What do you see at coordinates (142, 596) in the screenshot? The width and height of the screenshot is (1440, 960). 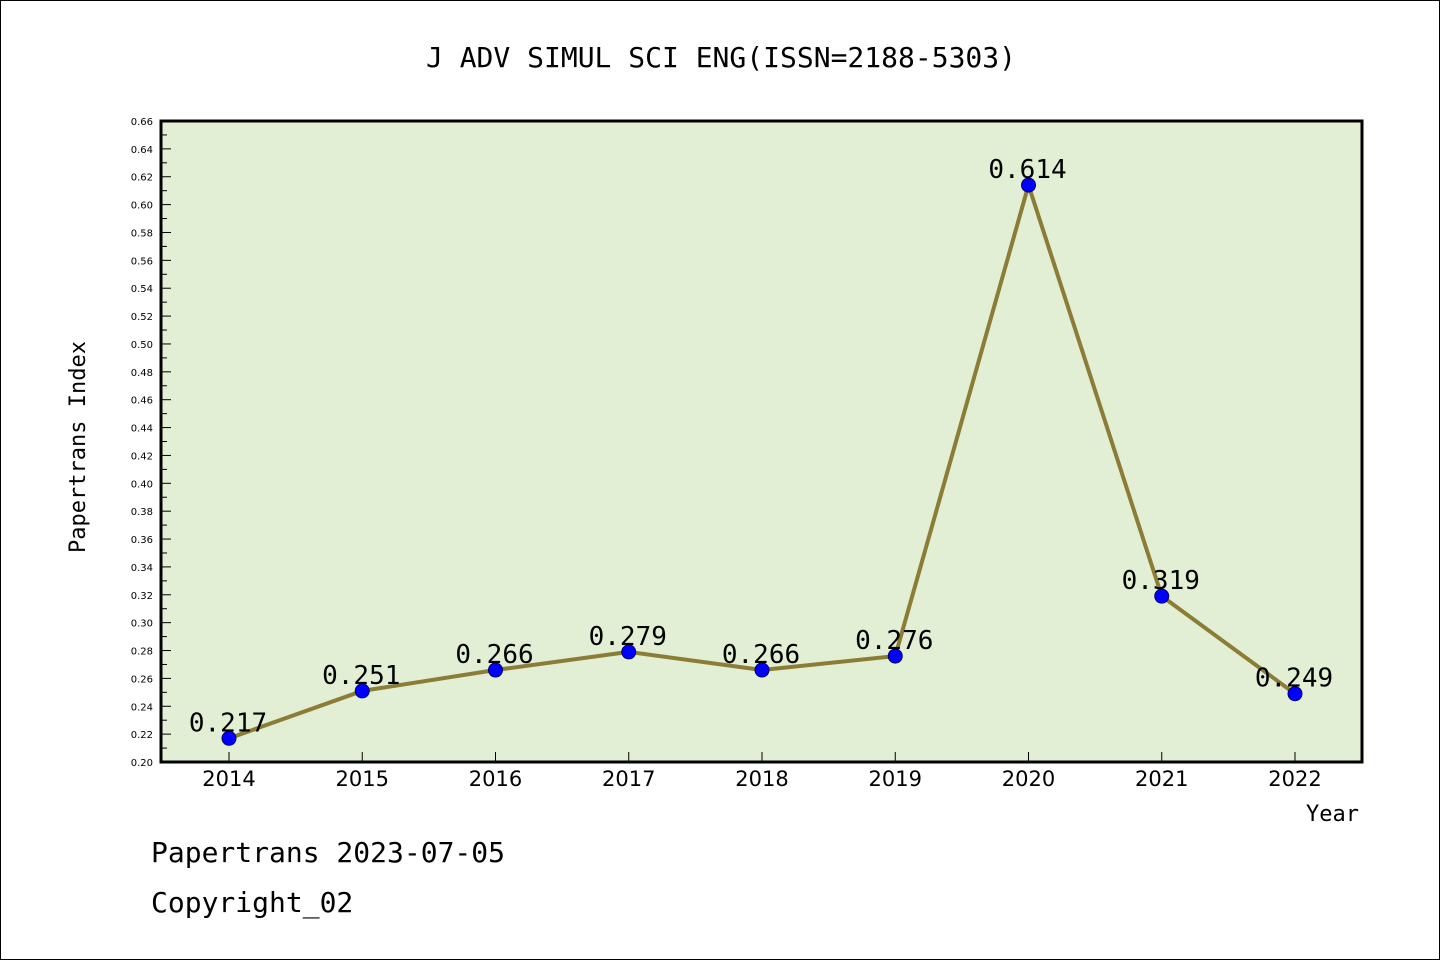 I see `y-tick-label: 0.32` at bounding box center [142, 596].